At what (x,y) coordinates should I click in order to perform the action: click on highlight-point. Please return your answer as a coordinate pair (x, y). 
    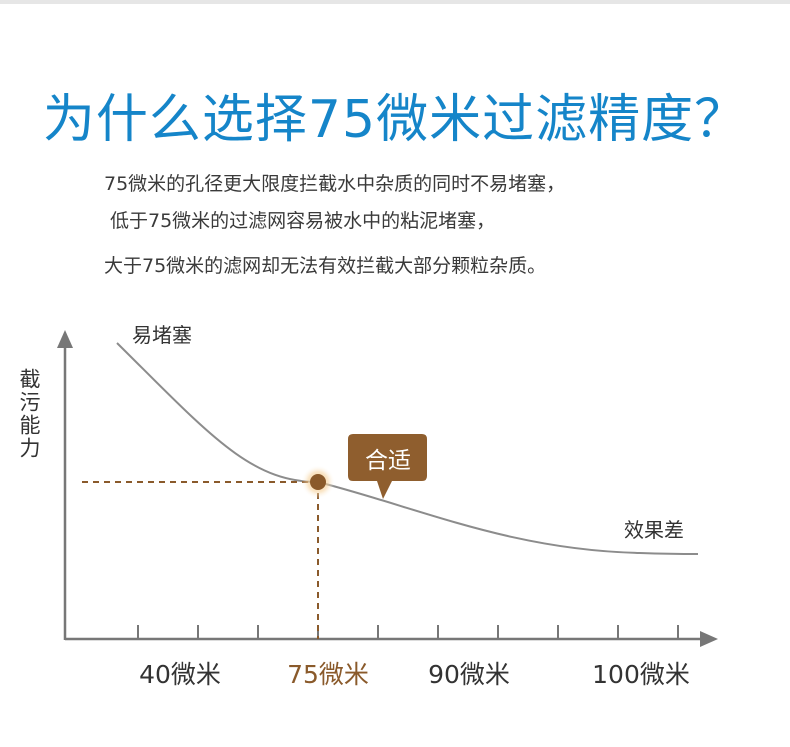
    Looking at the image, I should click on (318, 482).